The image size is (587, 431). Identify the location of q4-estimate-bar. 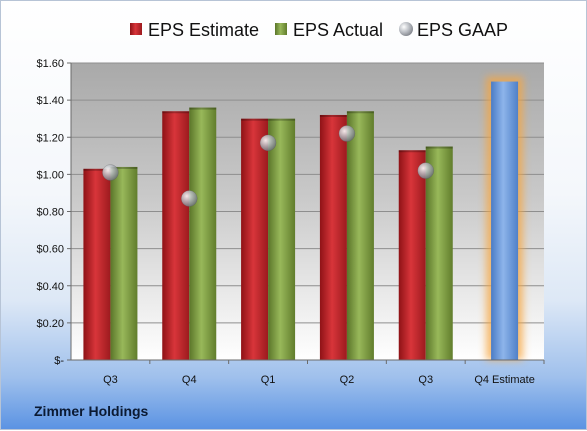
(505, 220).